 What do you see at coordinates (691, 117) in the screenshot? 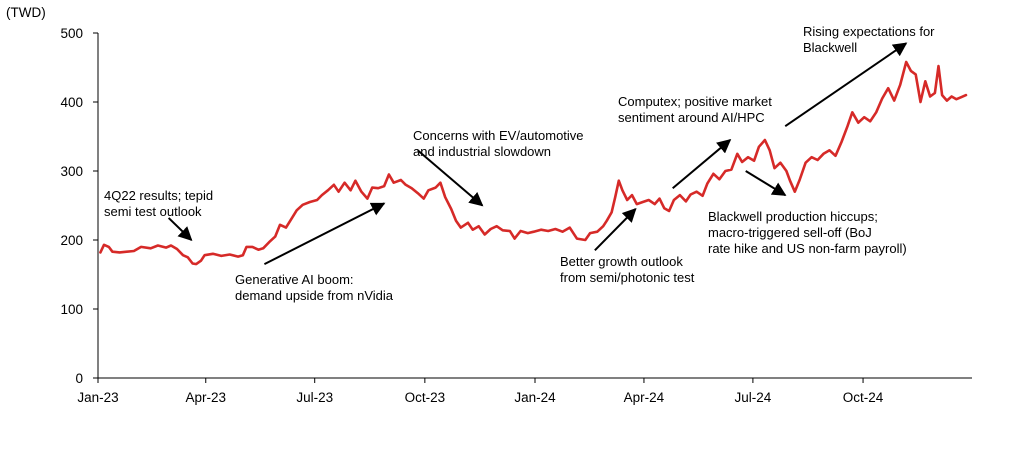
I see `annotation-text: sentiment around AI/HPC` at bounding box center [691, 117].